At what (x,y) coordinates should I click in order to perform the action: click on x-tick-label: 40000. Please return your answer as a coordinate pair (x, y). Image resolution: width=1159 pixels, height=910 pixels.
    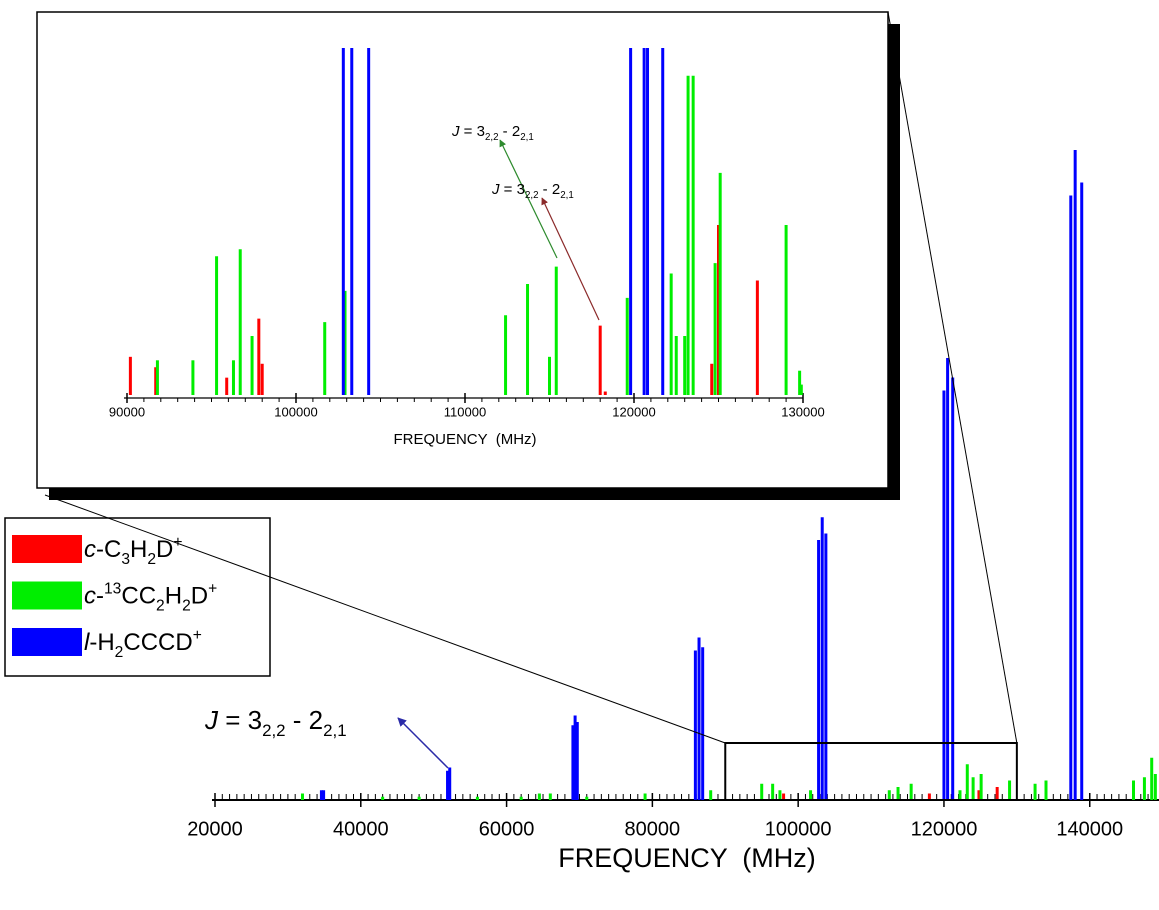
    Looking at the image, I should click on (361, 829).